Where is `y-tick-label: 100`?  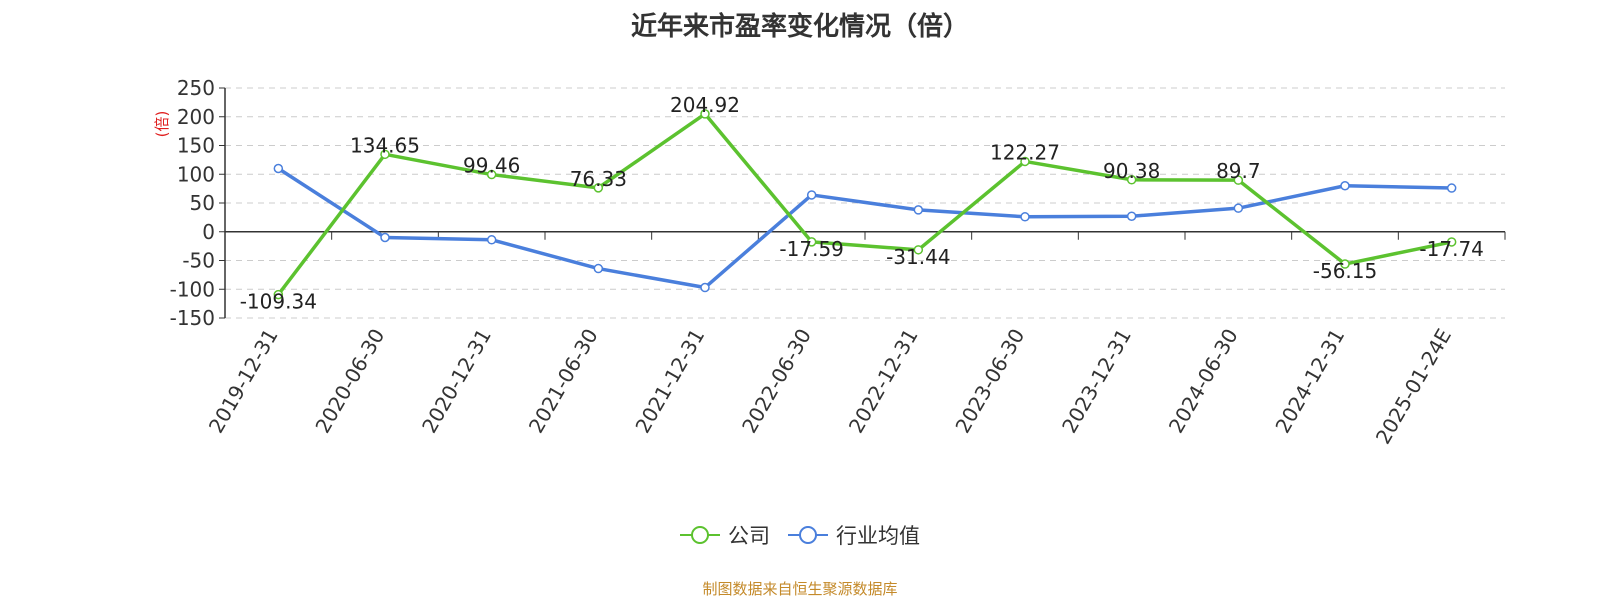 y-tick-label: 100 is located at coordinates (196, 174).